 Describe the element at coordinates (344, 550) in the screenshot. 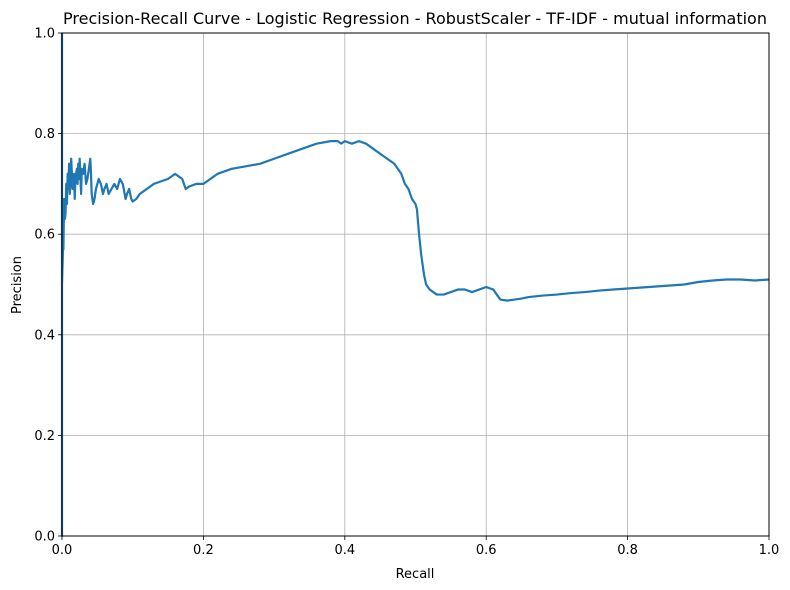

I see `x-tick-label: 0.4` at that location.